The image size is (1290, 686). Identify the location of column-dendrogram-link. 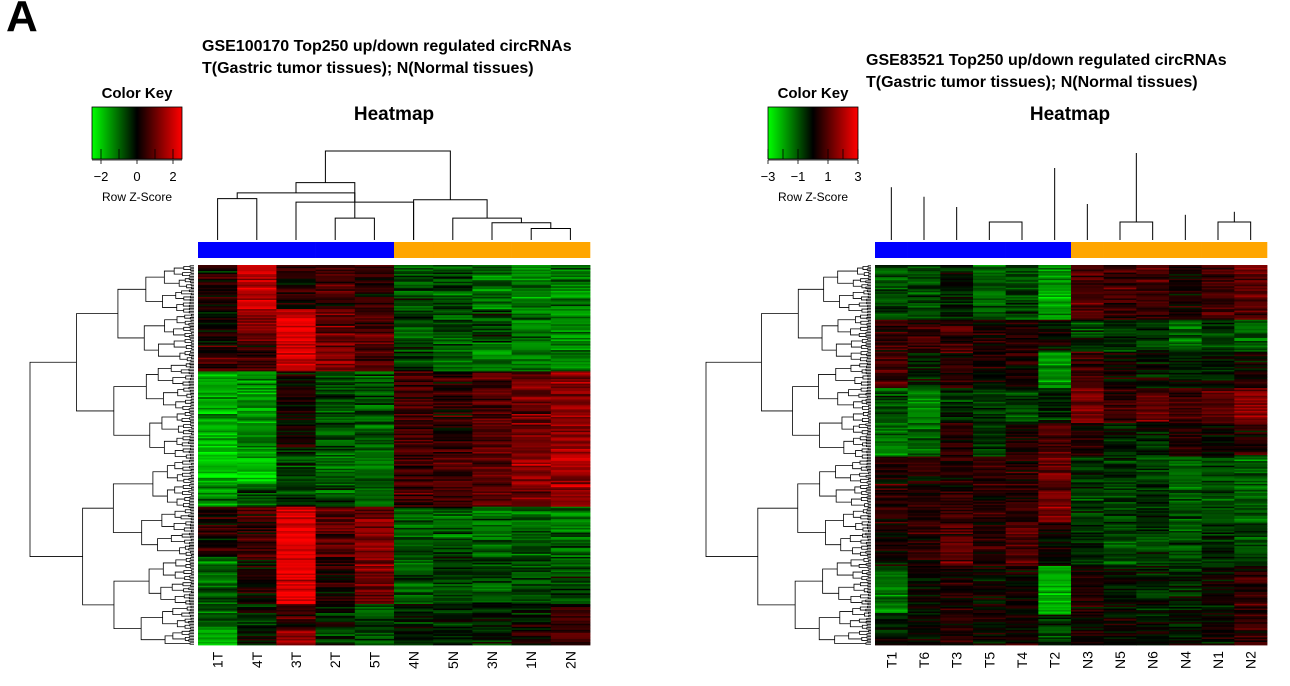
(325, 200).